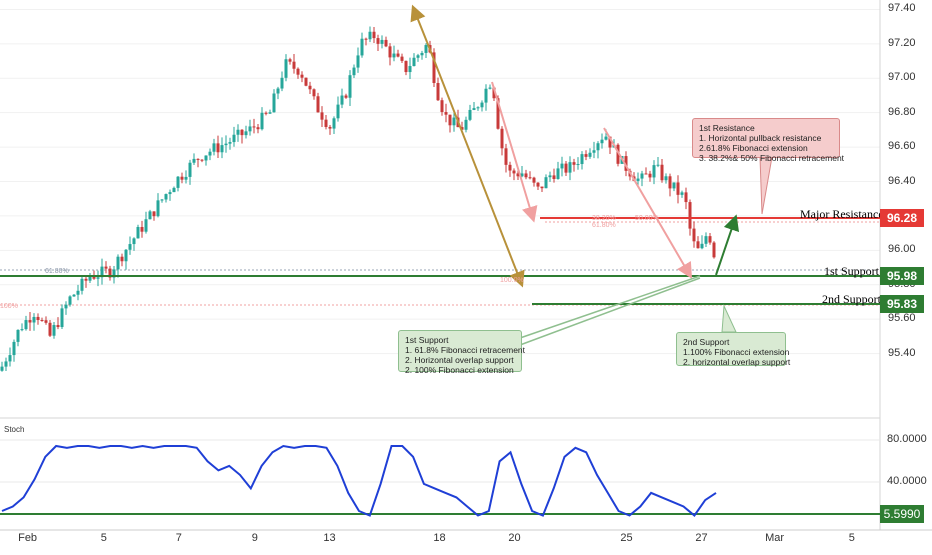 This screenshot has width=932, height=555. What do you see at coordinates (610, 307) in the screenshot?
I see `support1-callout-pointer-a` at bounding box center [610, 307].